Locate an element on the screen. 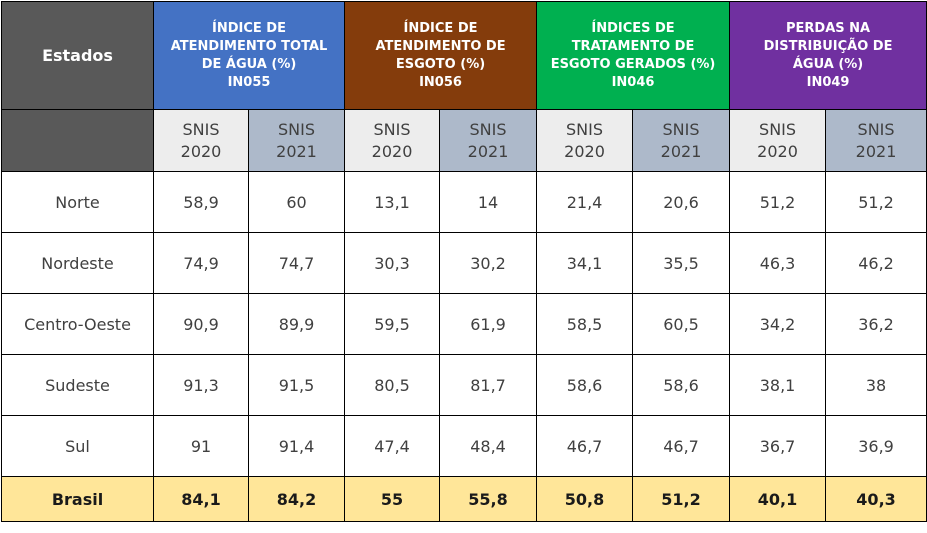 The image size is (927, 533). value-cell: 46,3 is located at coordinates (778, 263).